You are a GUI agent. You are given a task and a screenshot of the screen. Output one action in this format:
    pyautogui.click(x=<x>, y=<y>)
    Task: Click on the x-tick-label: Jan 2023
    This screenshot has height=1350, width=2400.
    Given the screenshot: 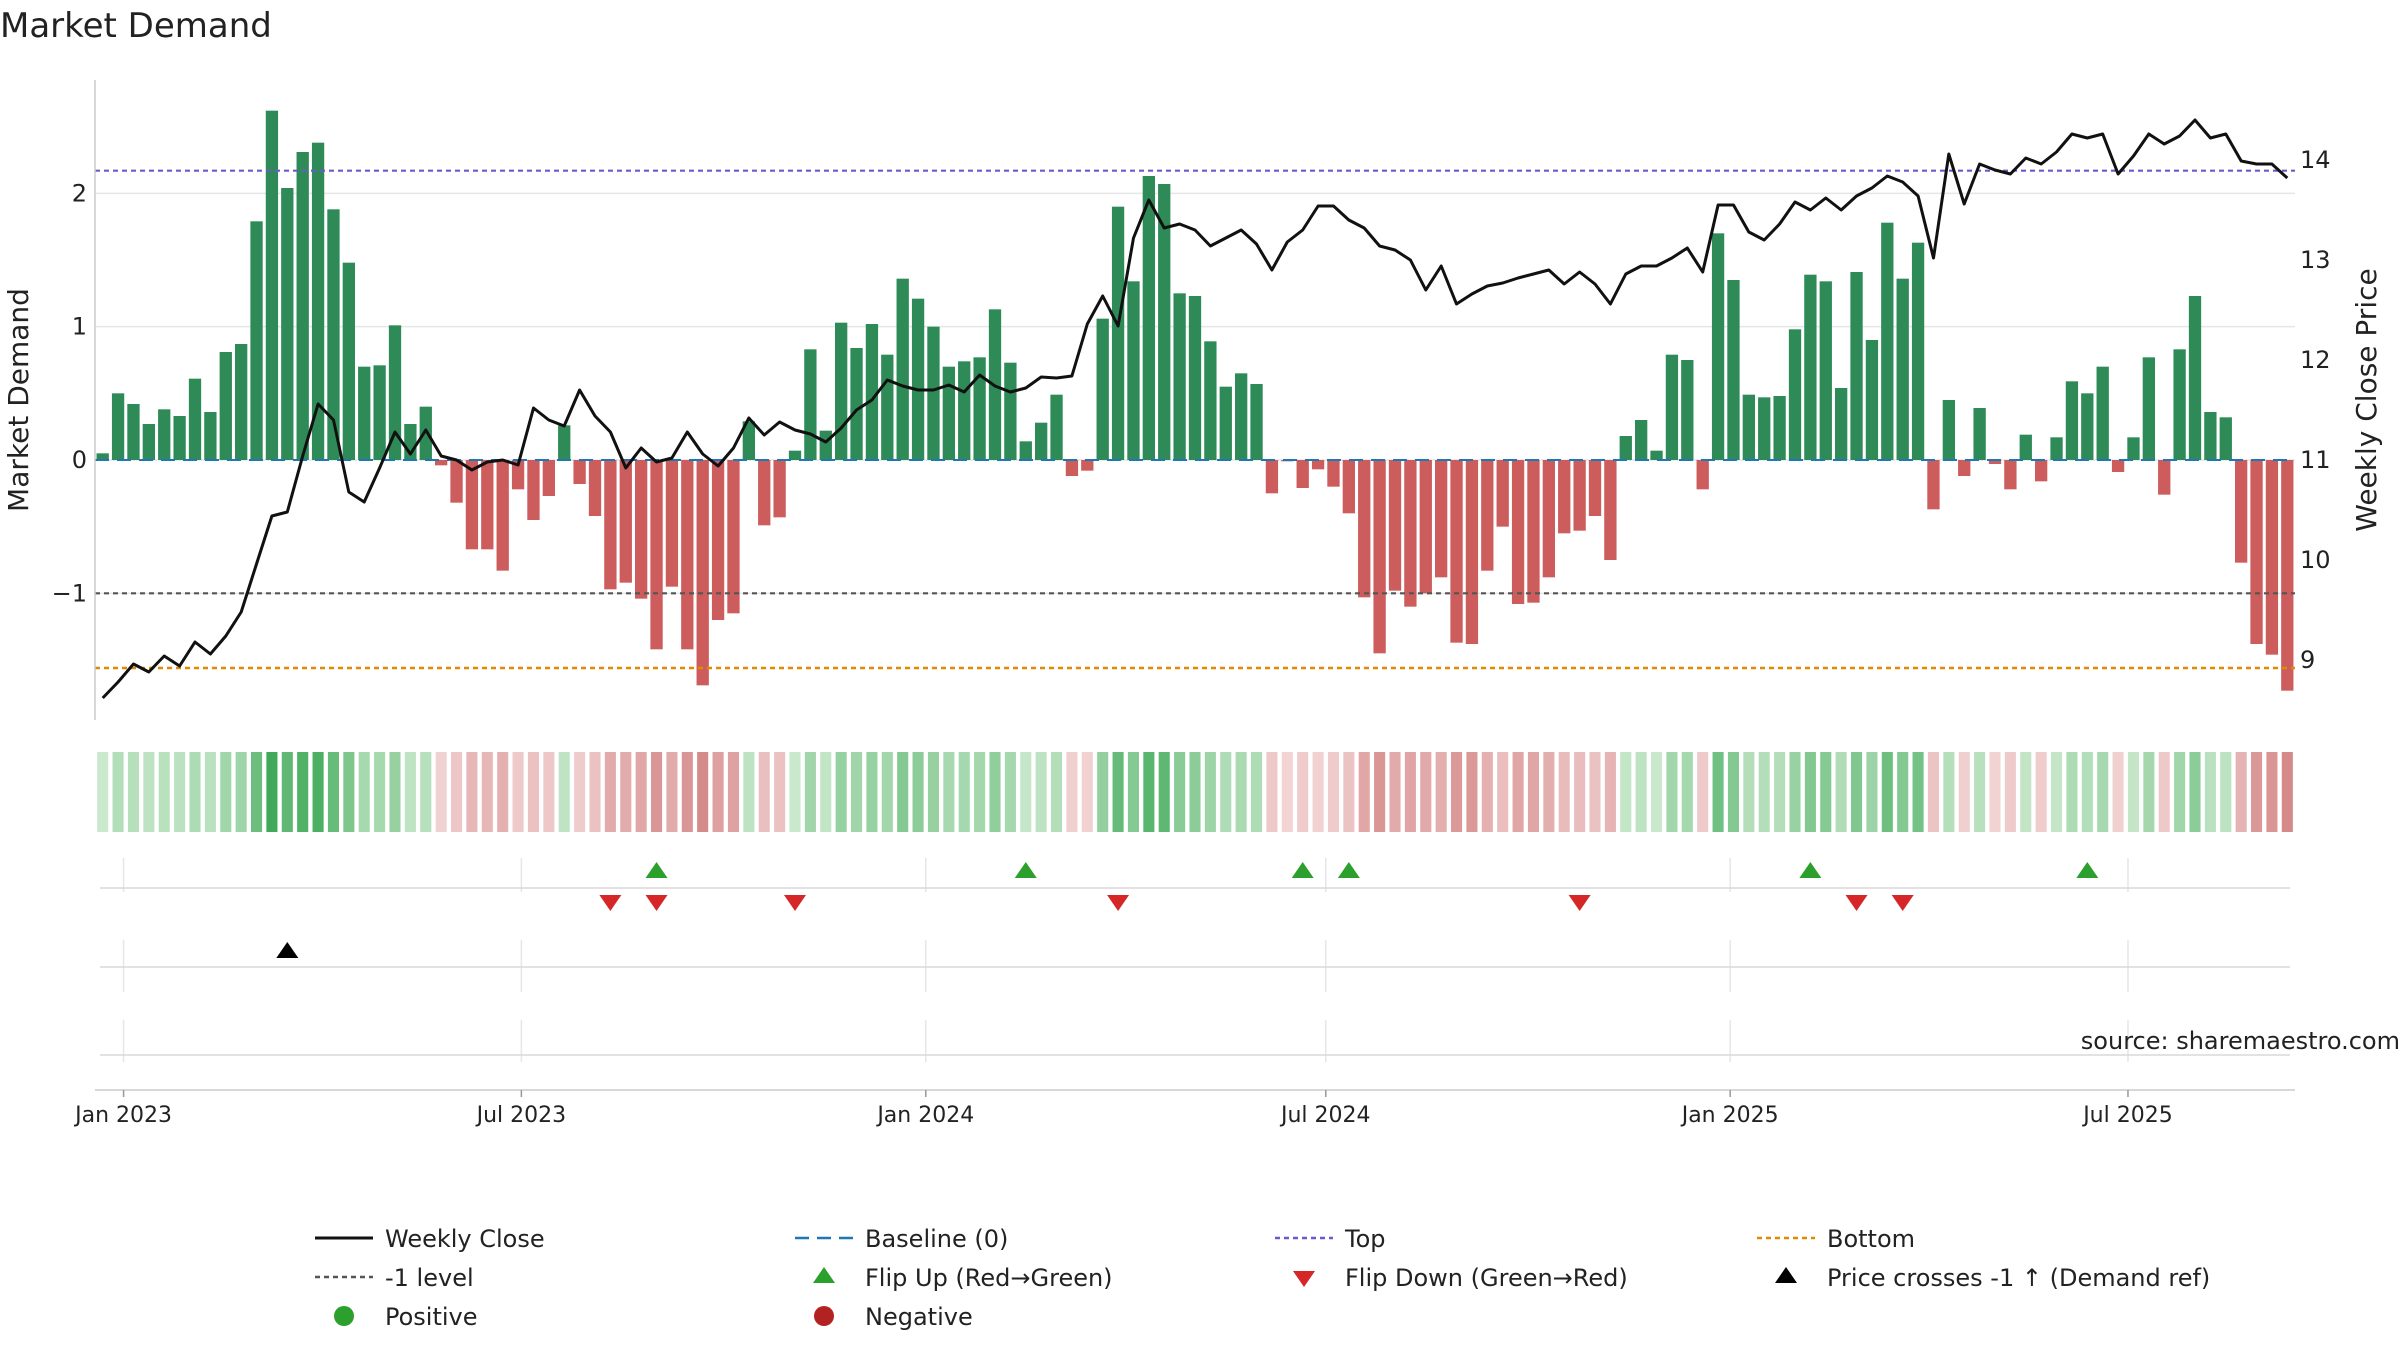 What is the action you would take?
    pyautogui.click(x=122, y=1115)
    